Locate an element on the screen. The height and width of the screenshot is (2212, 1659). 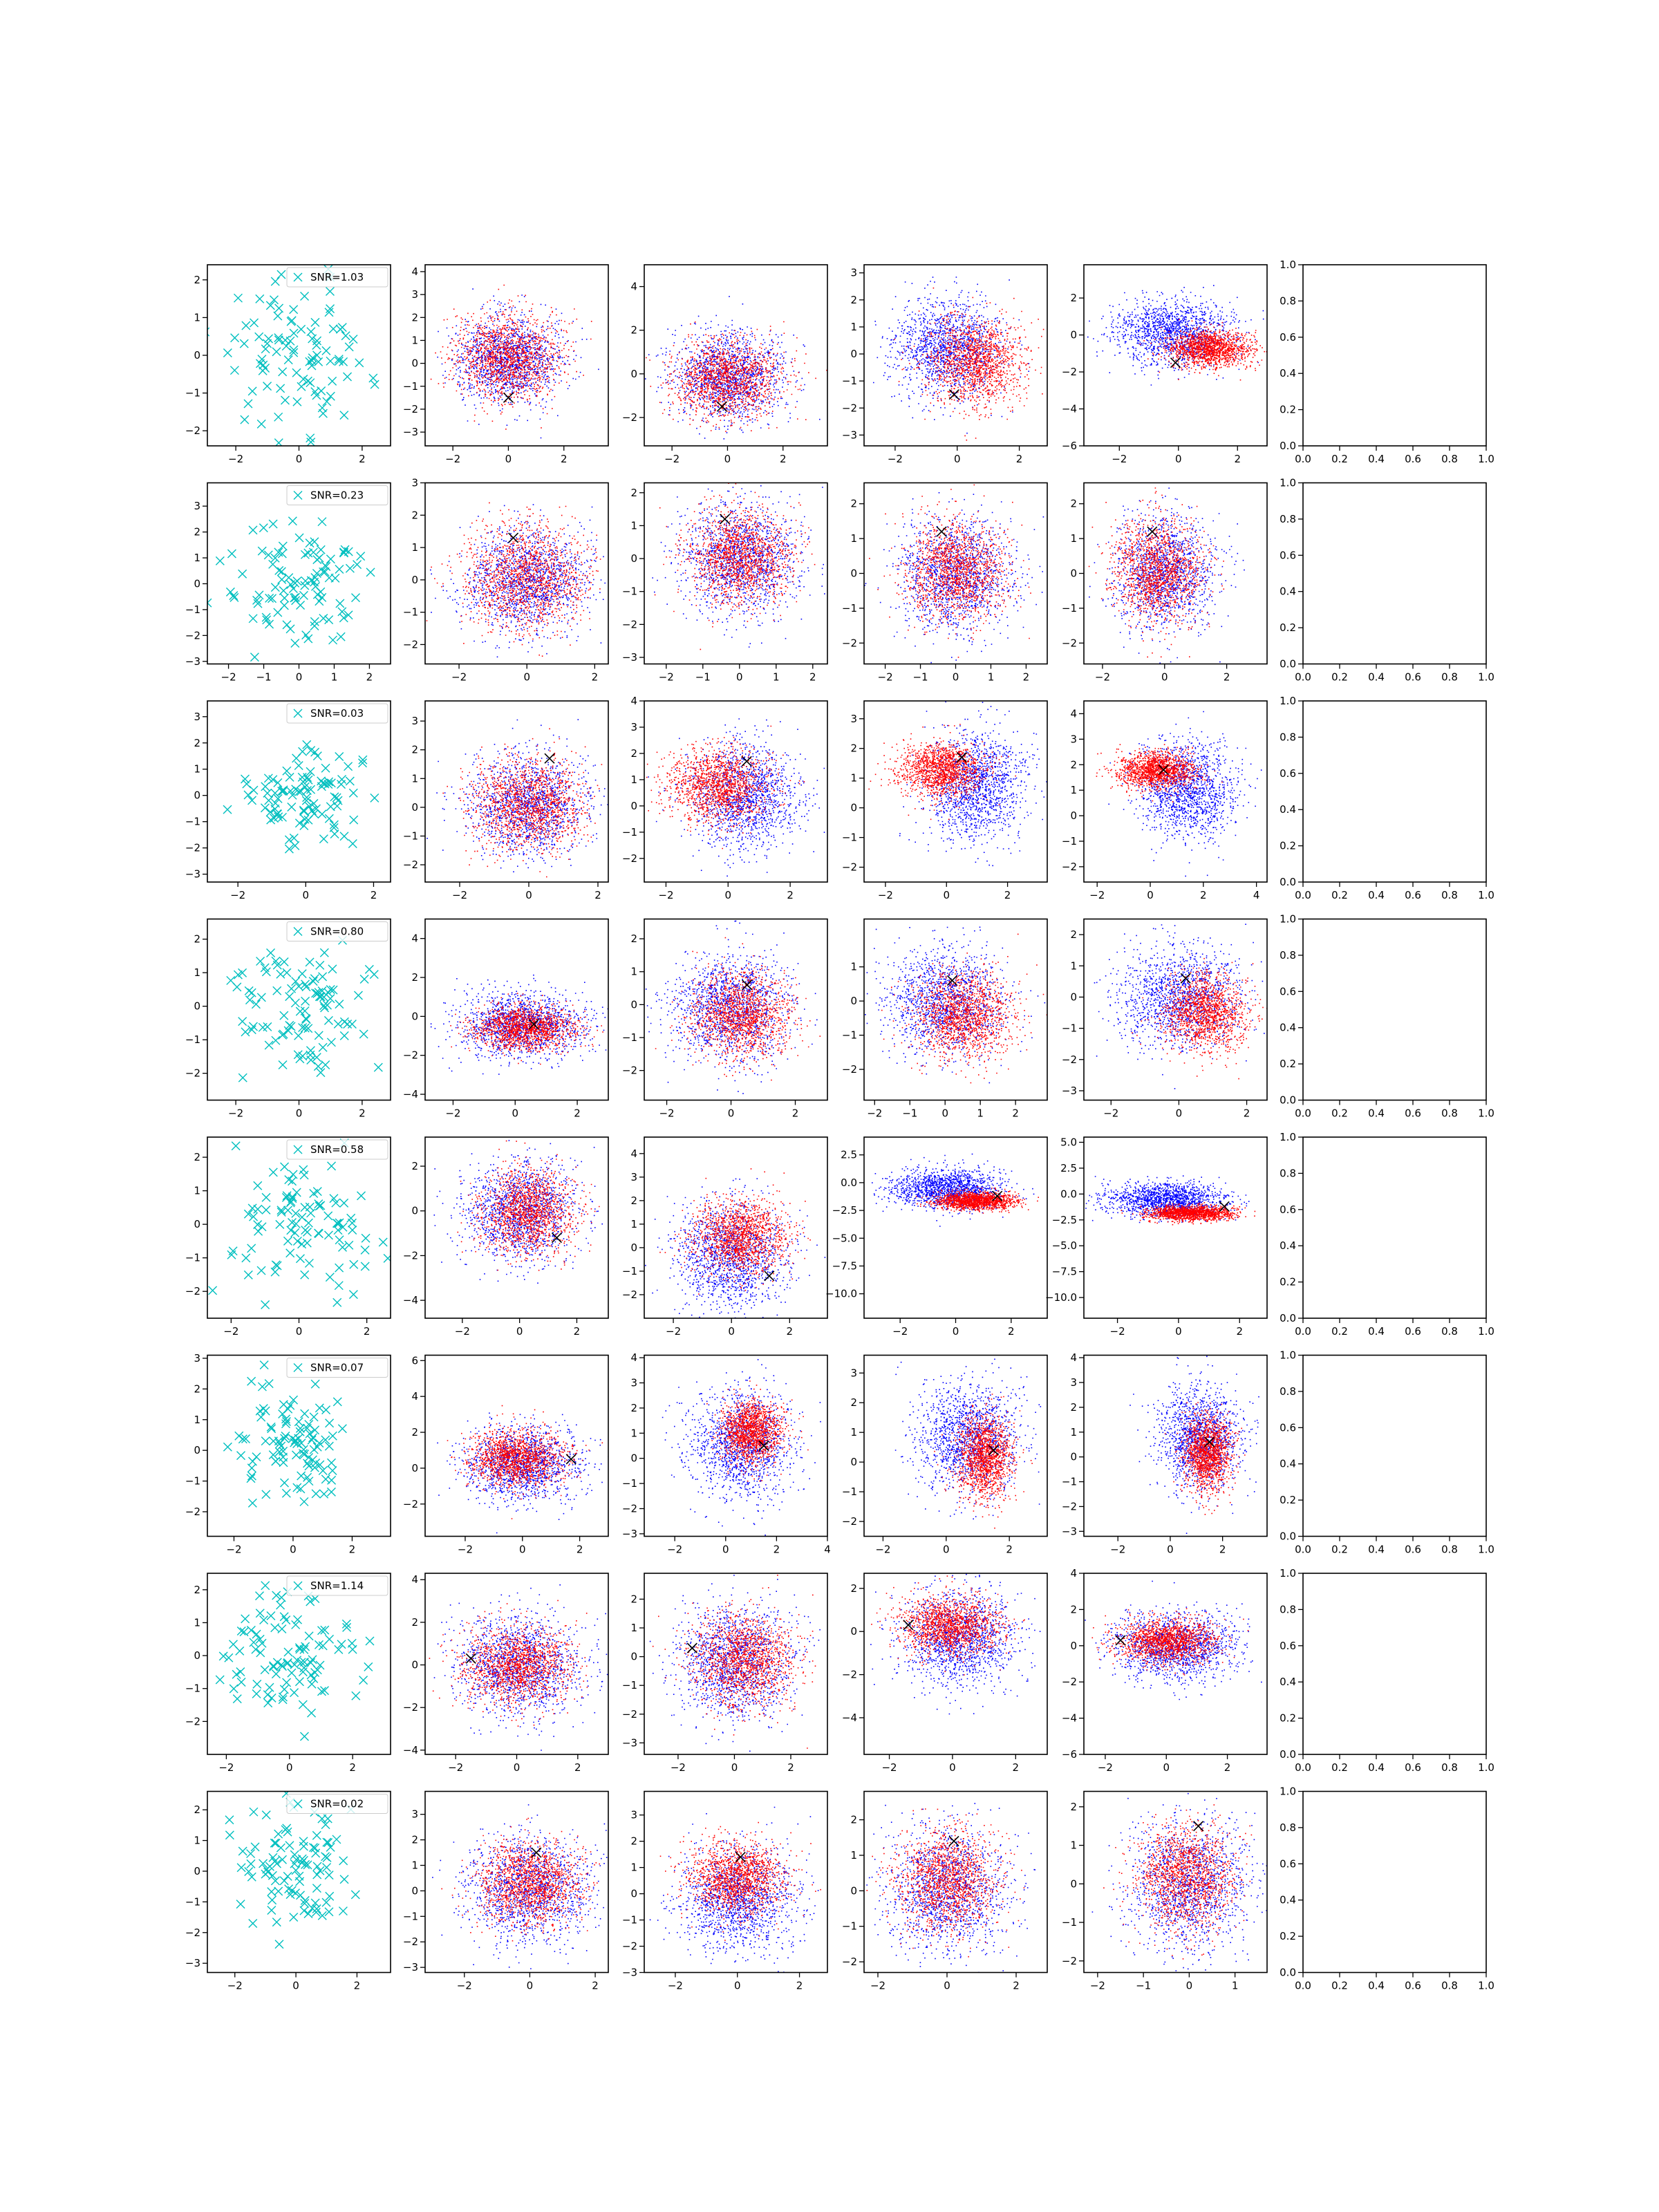
y-tick-label: 6 is located at coordinates (414, 1360).